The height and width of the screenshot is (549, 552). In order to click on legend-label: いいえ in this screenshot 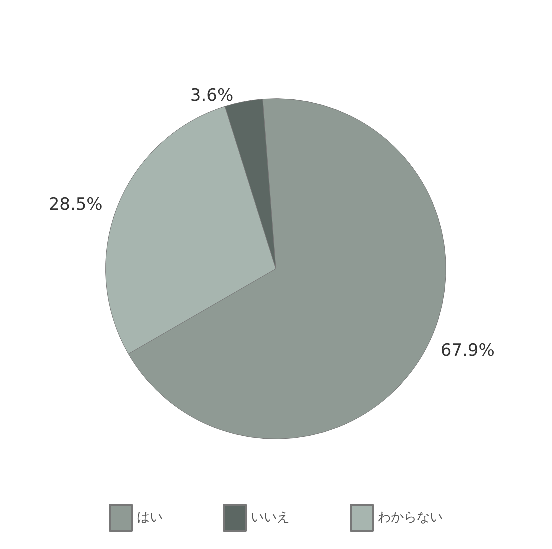, I will do `click(270, 518)`.